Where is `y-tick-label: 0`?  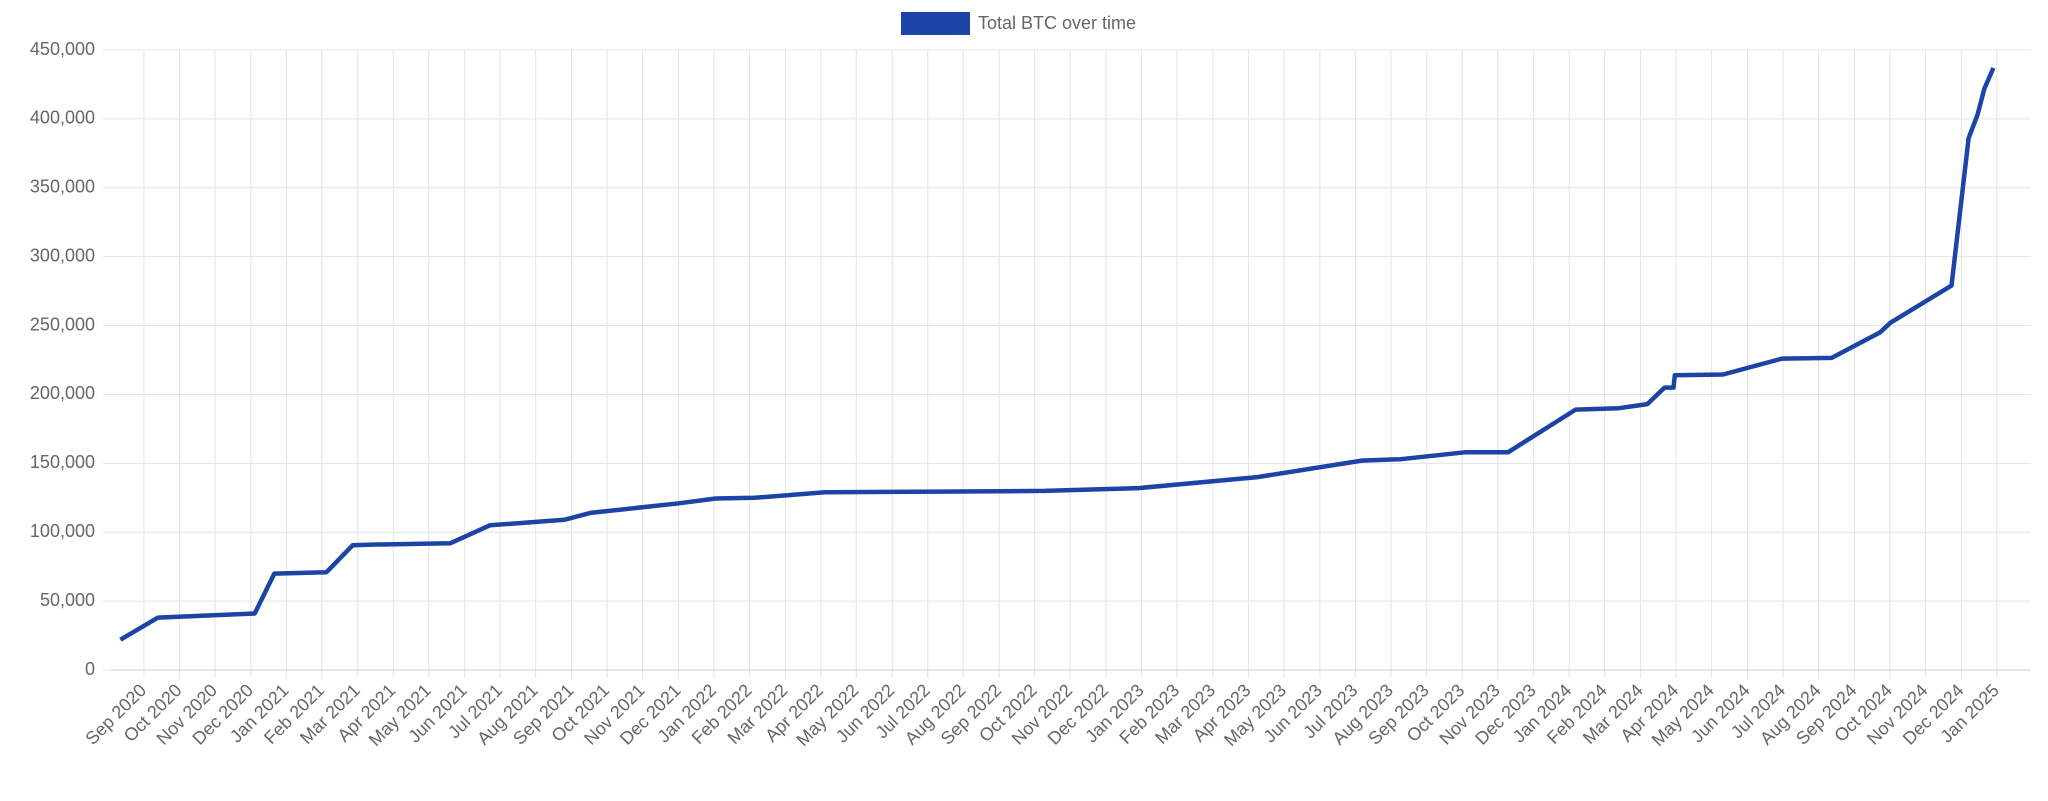 y-tick-label: 0 is located at coordinates (90, 669).